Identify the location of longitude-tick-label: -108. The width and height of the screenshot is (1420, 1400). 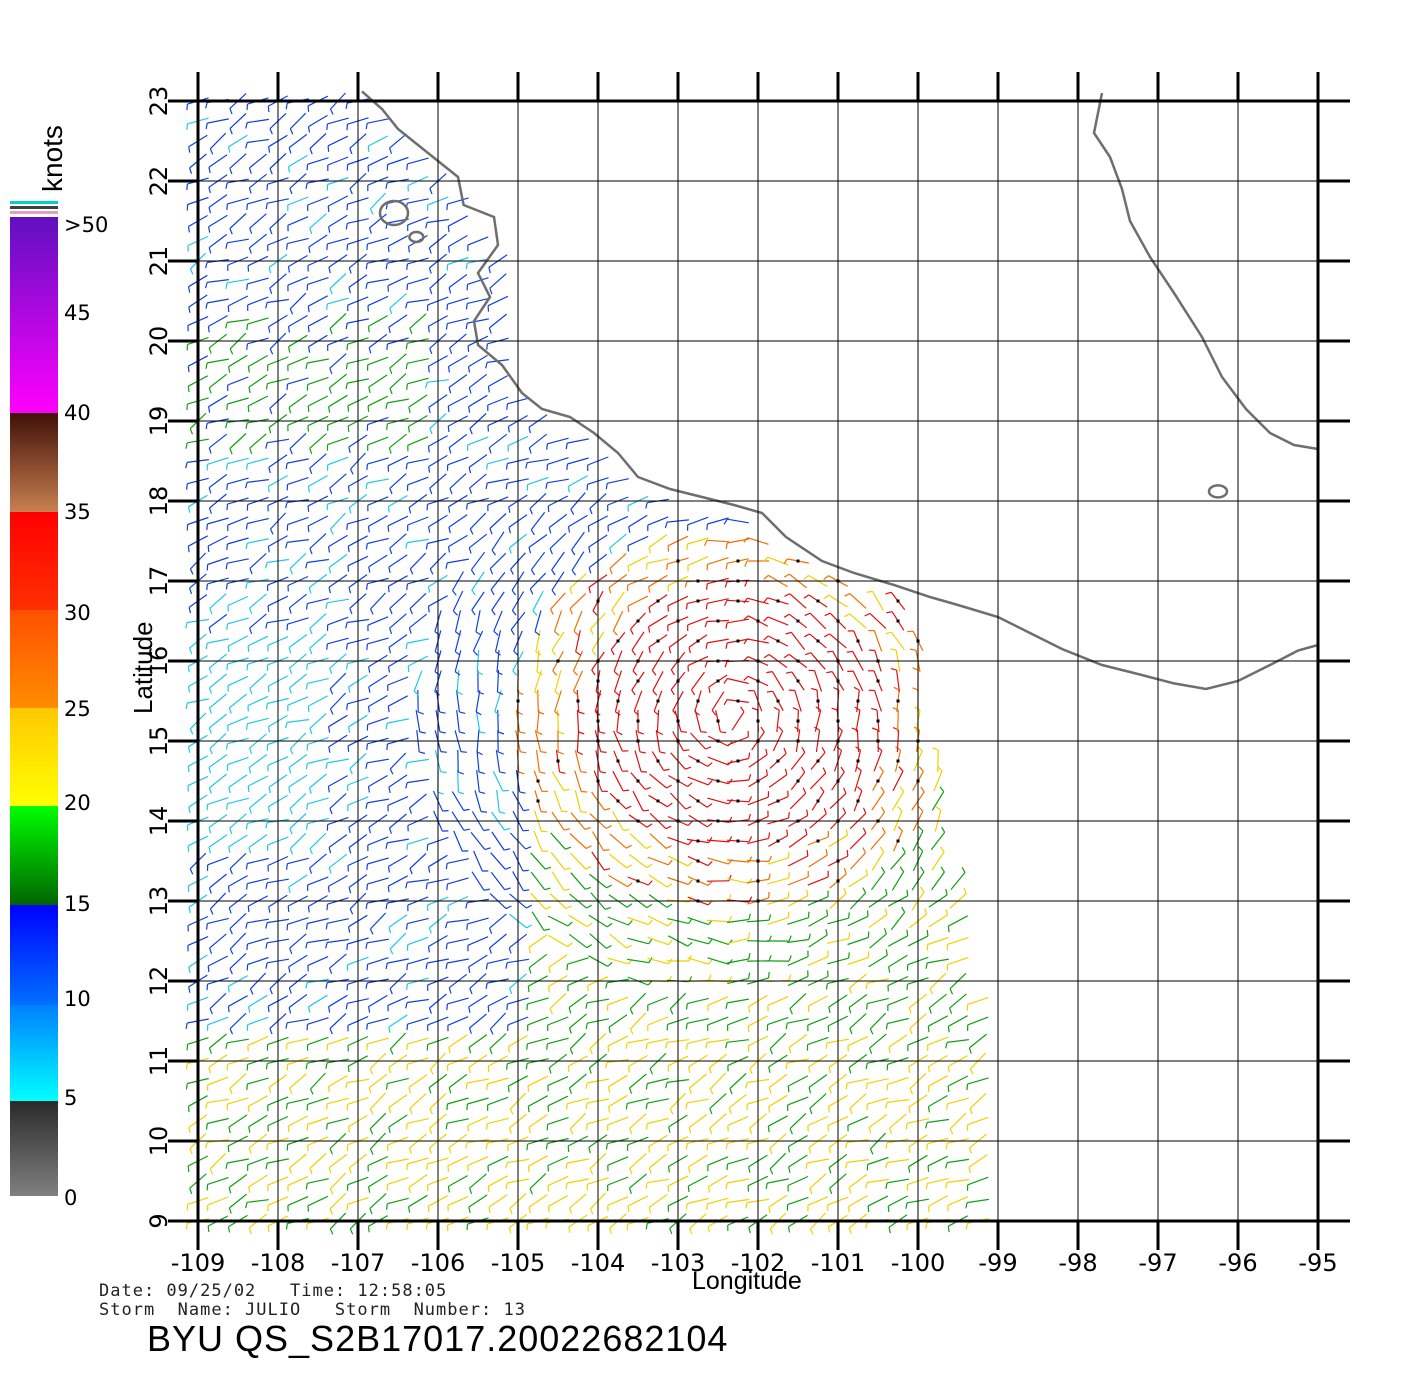
(278, 1263).